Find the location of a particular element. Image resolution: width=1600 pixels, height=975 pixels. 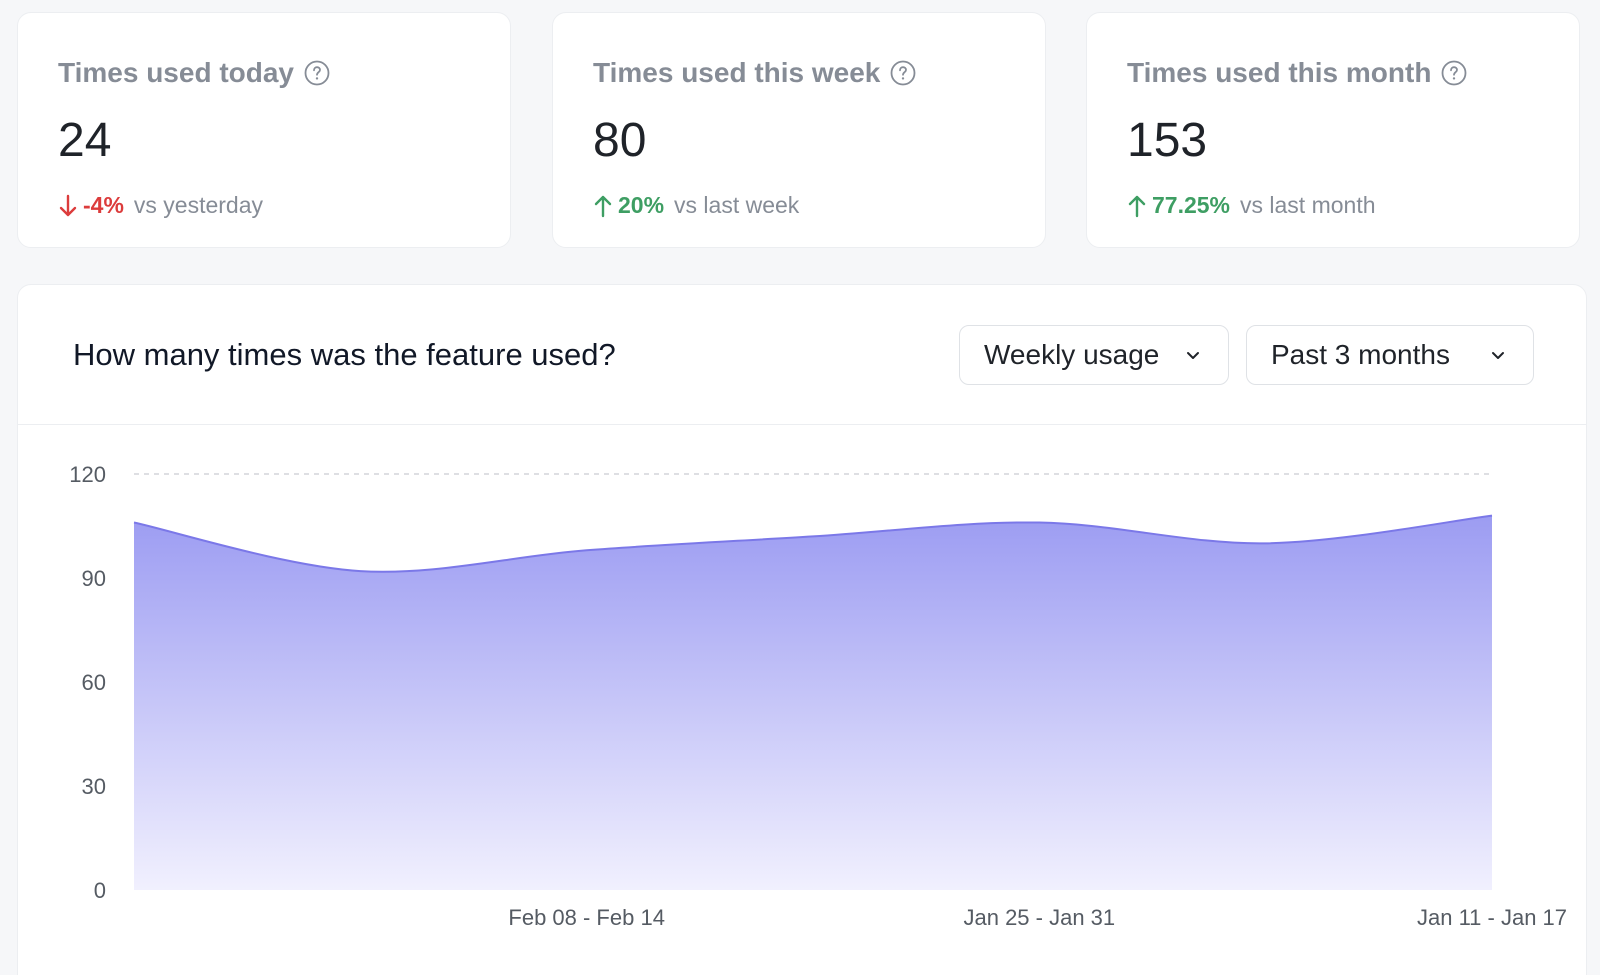

stat-change: 20% vs last week is located at coordinates (696, 205).